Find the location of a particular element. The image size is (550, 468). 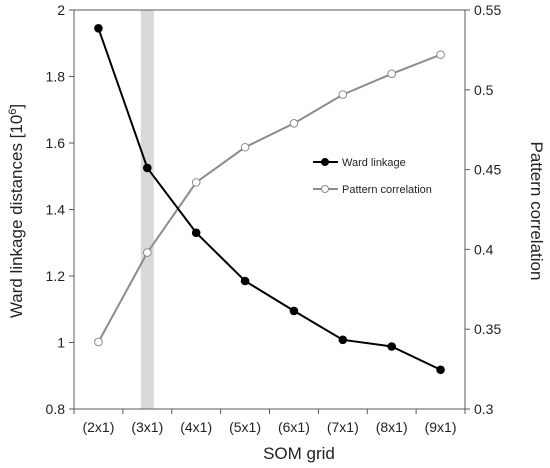

y2-tick-label: 0.5 is located at coordinates (484, 90).